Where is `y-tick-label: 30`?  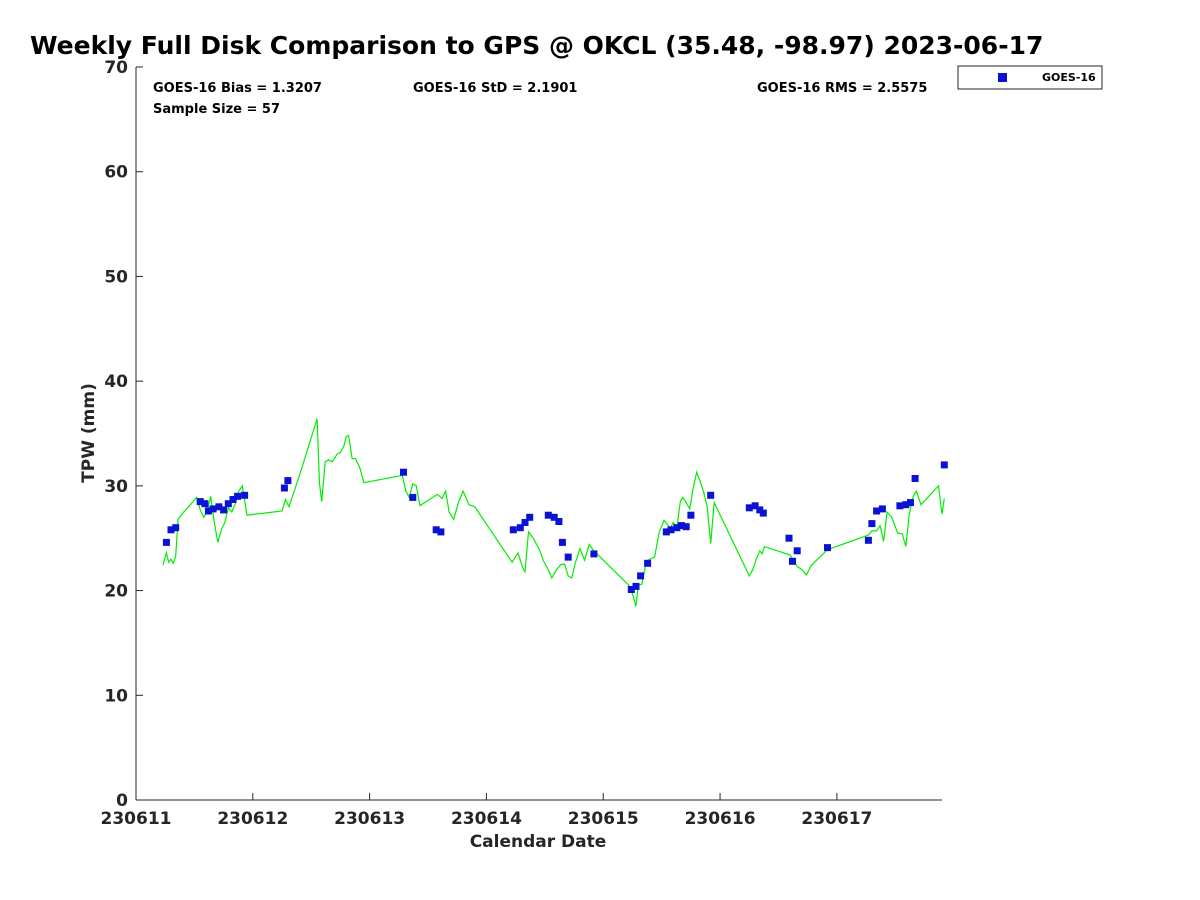
y-tick-label: 30 is located at coordinates (116, 487).